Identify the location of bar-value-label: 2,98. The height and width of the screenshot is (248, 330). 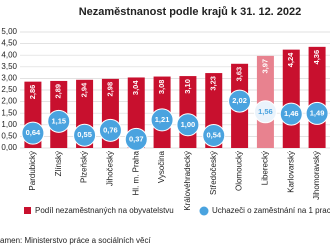
(109, 89).